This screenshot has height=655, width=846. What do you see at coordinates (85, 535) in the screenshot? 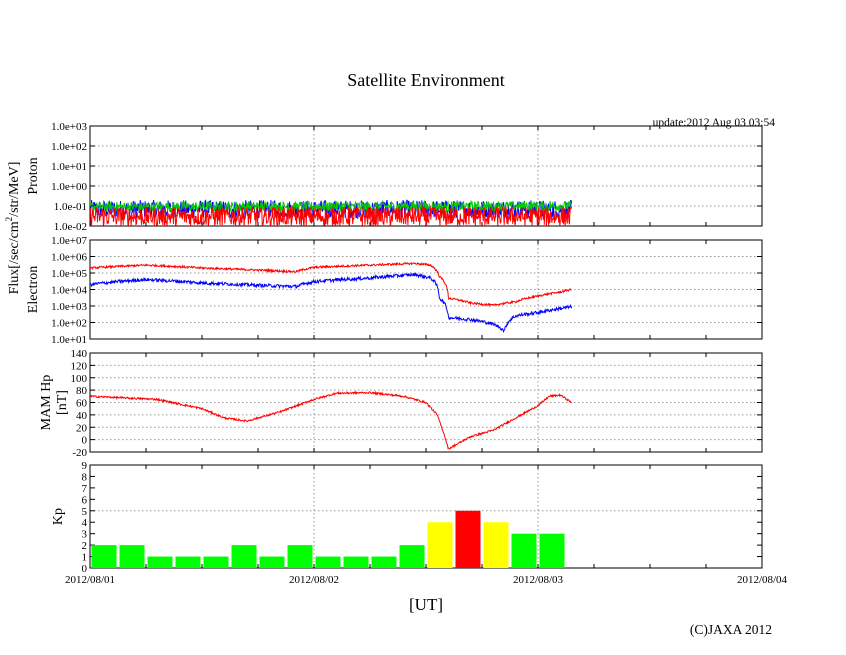
I see `kp-ytick-label: 3` at bounding box center [85, 535].